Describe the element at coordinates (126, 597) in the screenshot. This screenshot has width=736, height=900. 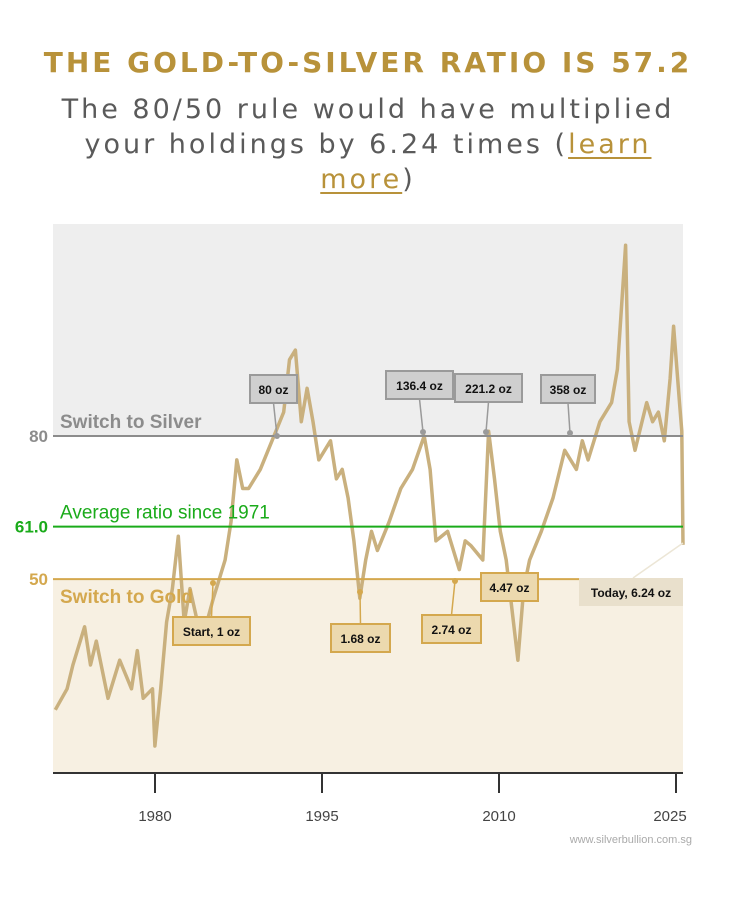
I see `reference-label: Switch to Gold` at that location.